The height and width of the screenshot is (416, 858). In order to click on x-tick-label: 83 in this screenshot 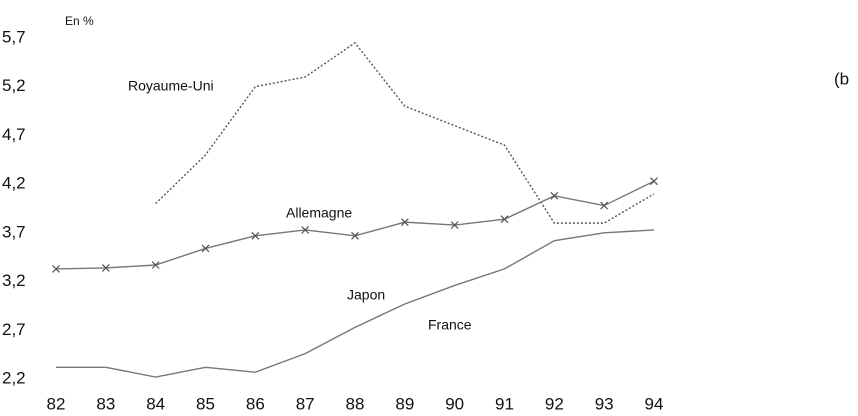, I will do `click(105, 403)`.